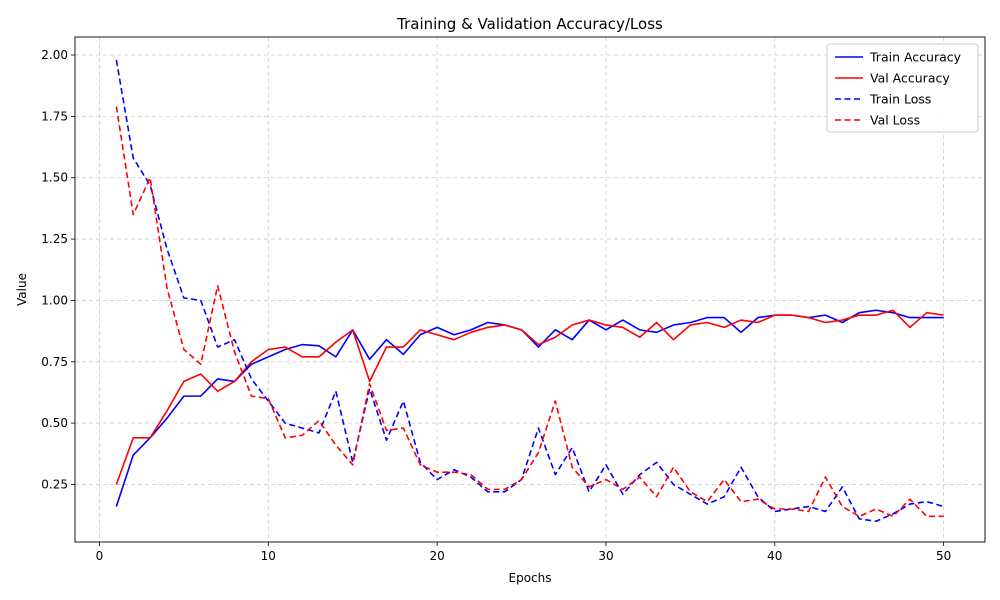 Image resolution: width=1000 pixels, height=600 pixels. Describe the element at coordinates (529, 24) in the screenshot. I see `chart-title: Training & Validation Accuracy/Loss` at that location.